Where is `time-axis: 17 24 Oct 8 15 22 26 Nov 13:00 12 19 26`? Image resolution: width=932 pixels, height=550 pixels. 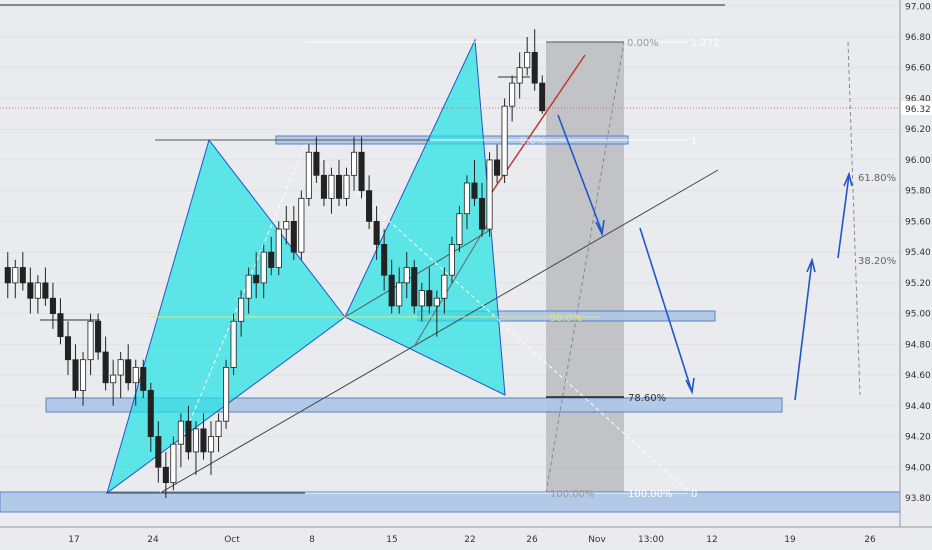
time-axis: 17 24 Oct 8 15 22 26 Nov 13:00 12 19 26 is located at coordinates (472, 540).